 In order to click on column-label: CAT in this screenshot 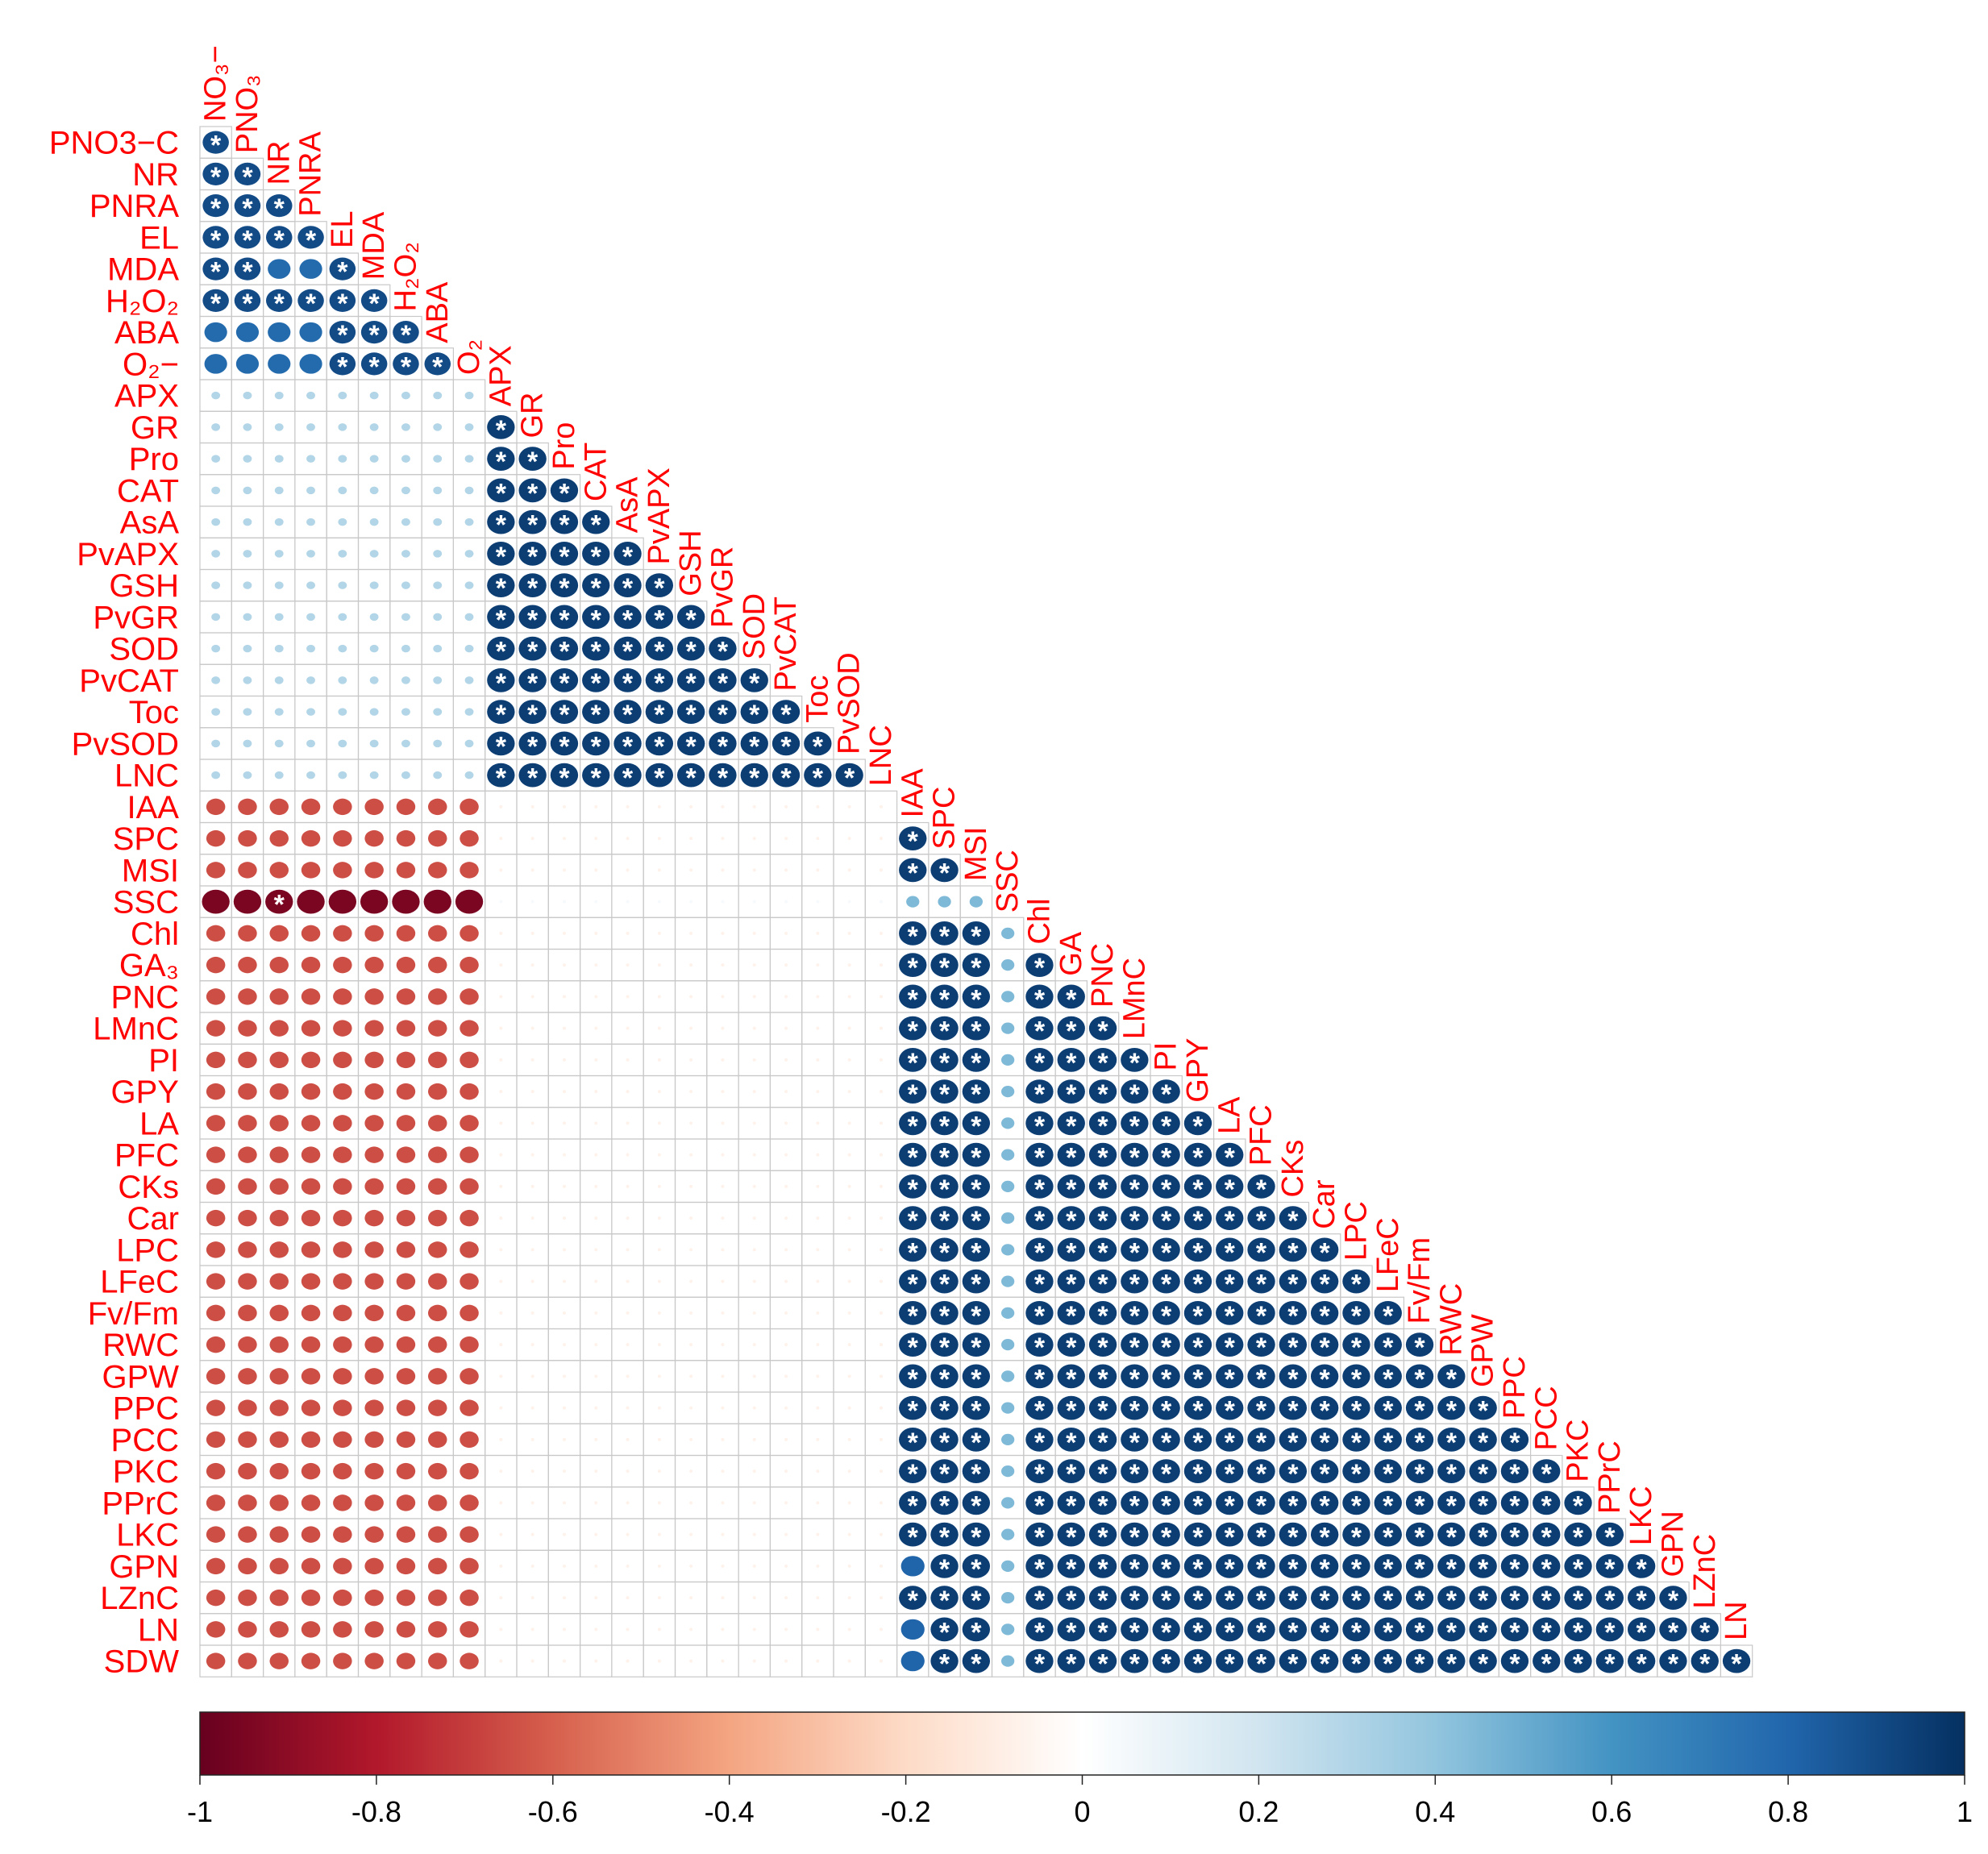, I will do `click(596, 472)`.